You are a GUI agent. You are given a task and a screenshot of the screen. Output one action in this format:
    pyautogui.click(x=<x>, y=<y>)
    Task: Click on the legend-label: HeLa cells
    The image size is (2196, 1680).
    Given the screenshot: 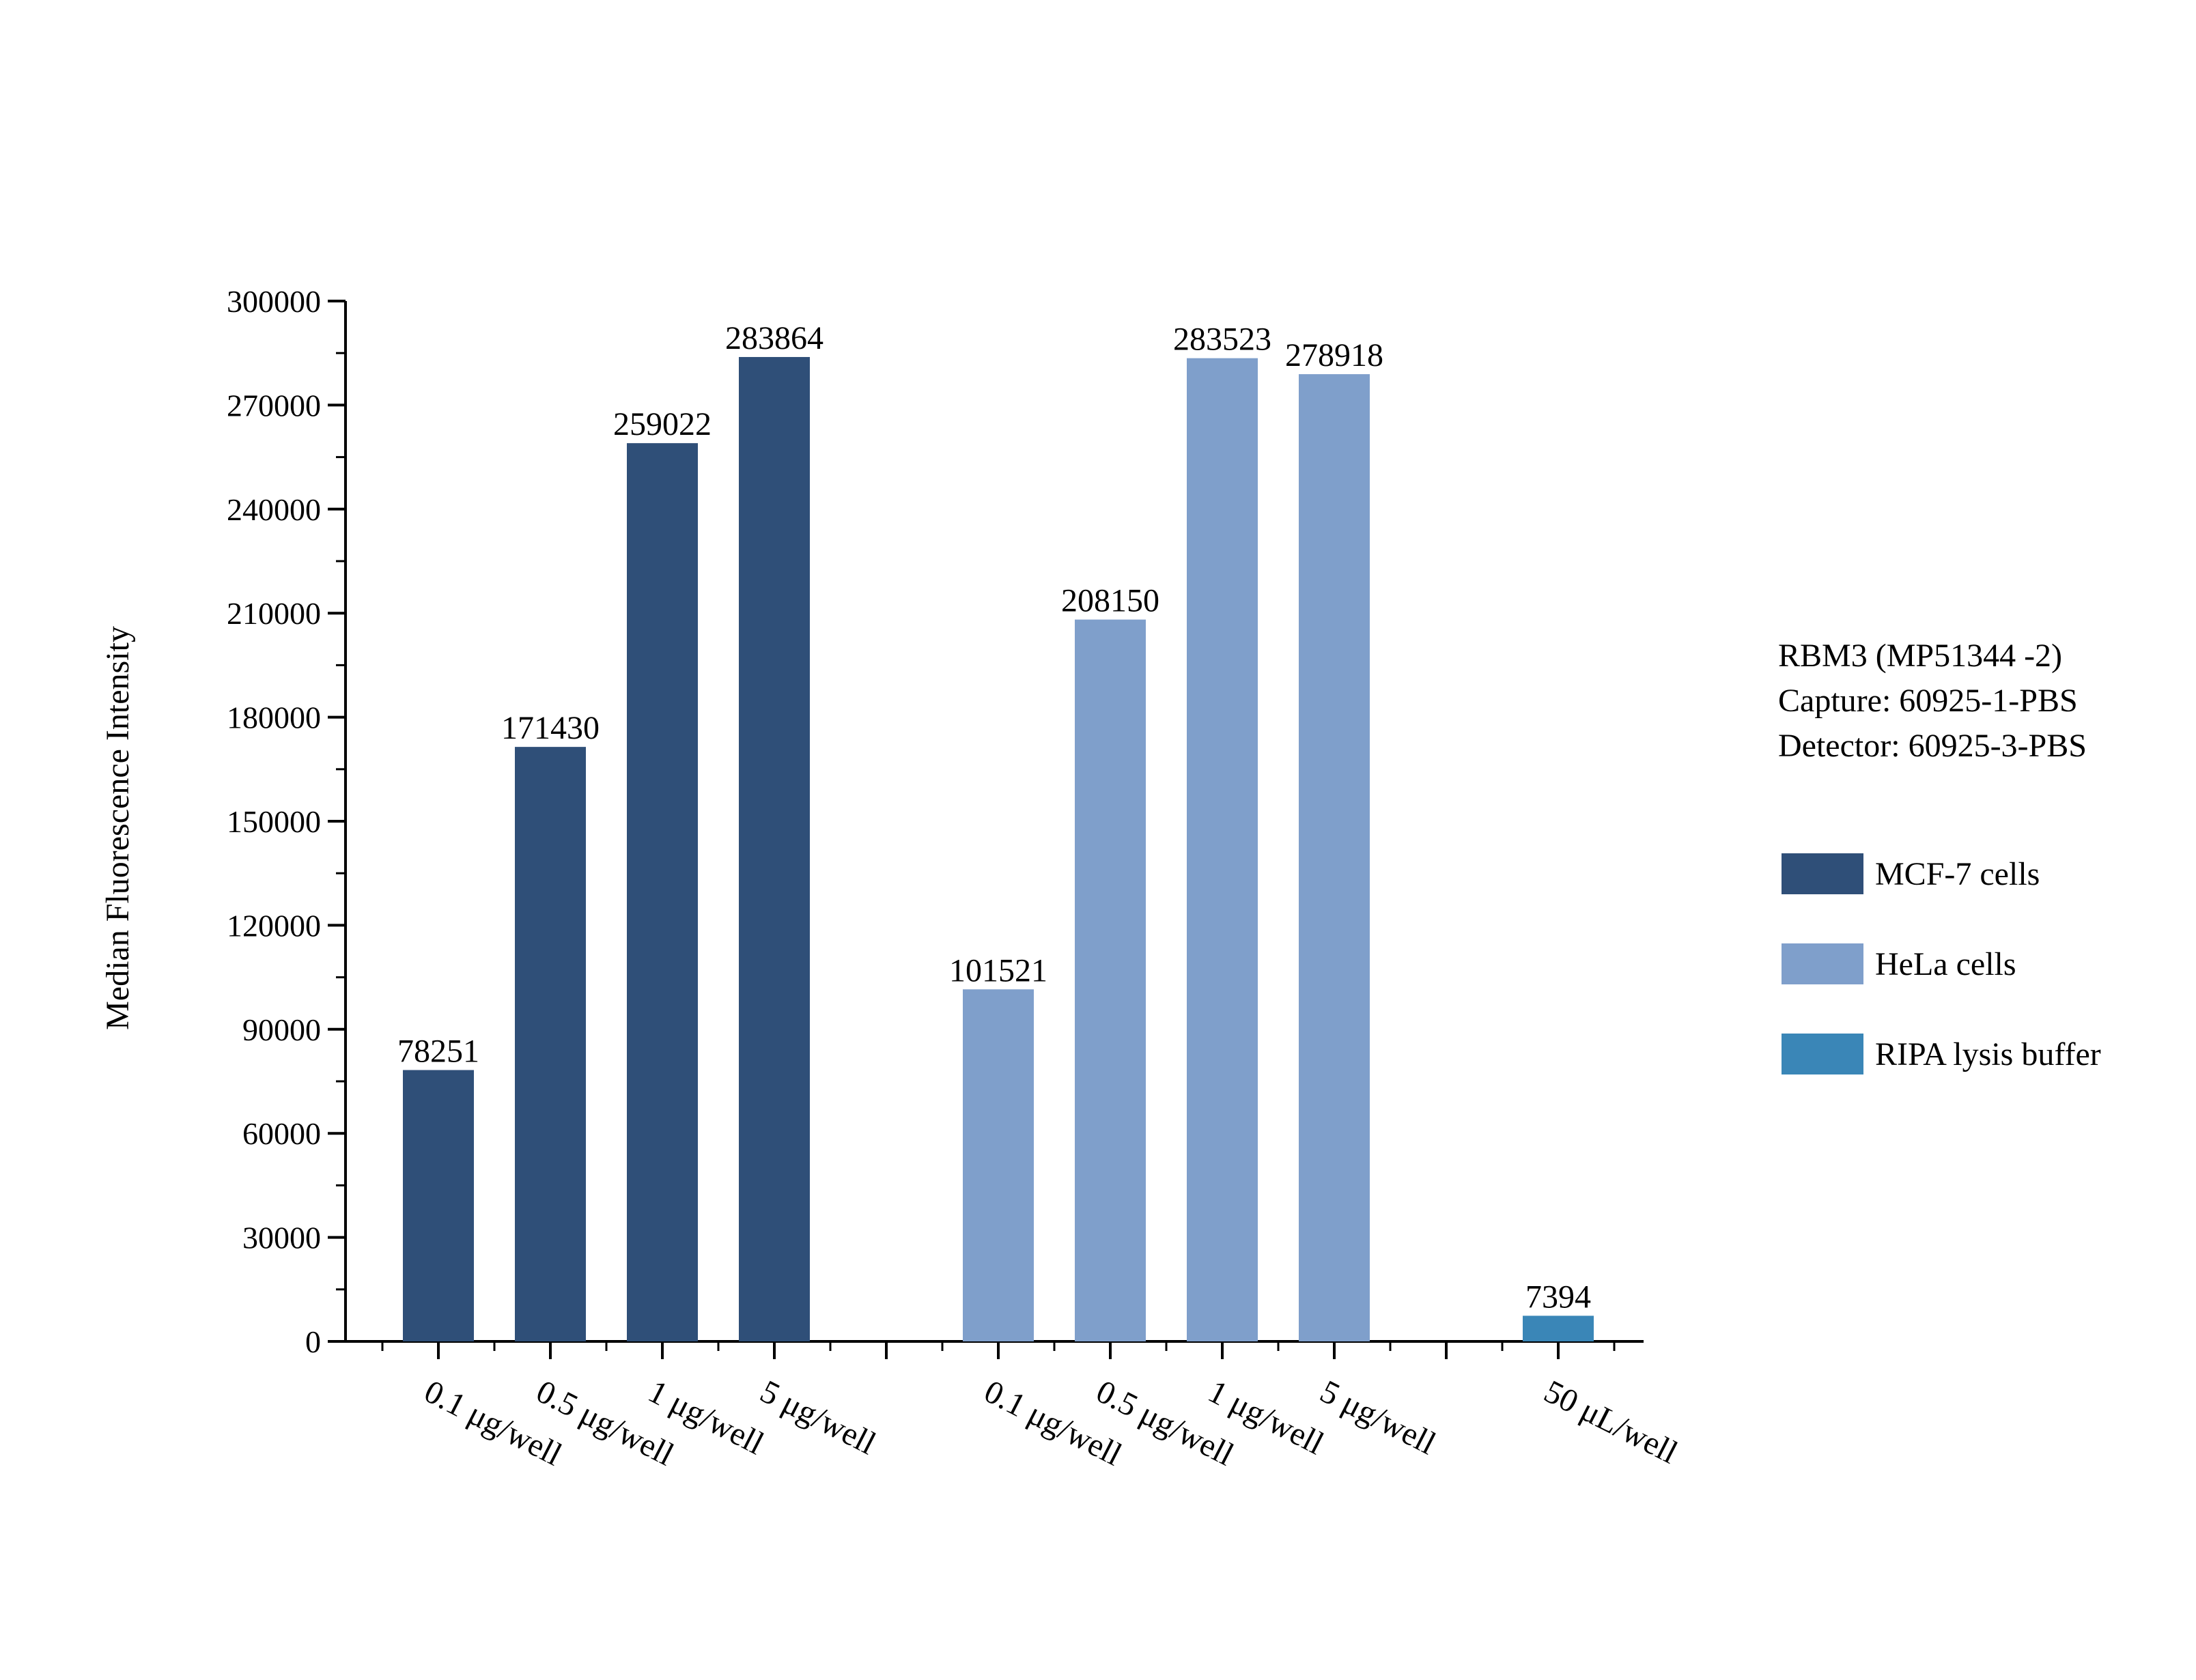 What is the action you would take?
    pyautogui.click(x=1946, y=964)
    